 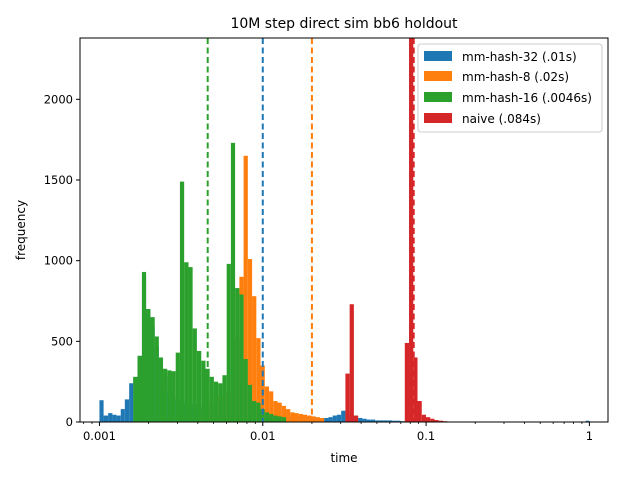 I want to click on x-axis-ticks: 0.001 0.01 0.1 1, so click(x=338, y=432).